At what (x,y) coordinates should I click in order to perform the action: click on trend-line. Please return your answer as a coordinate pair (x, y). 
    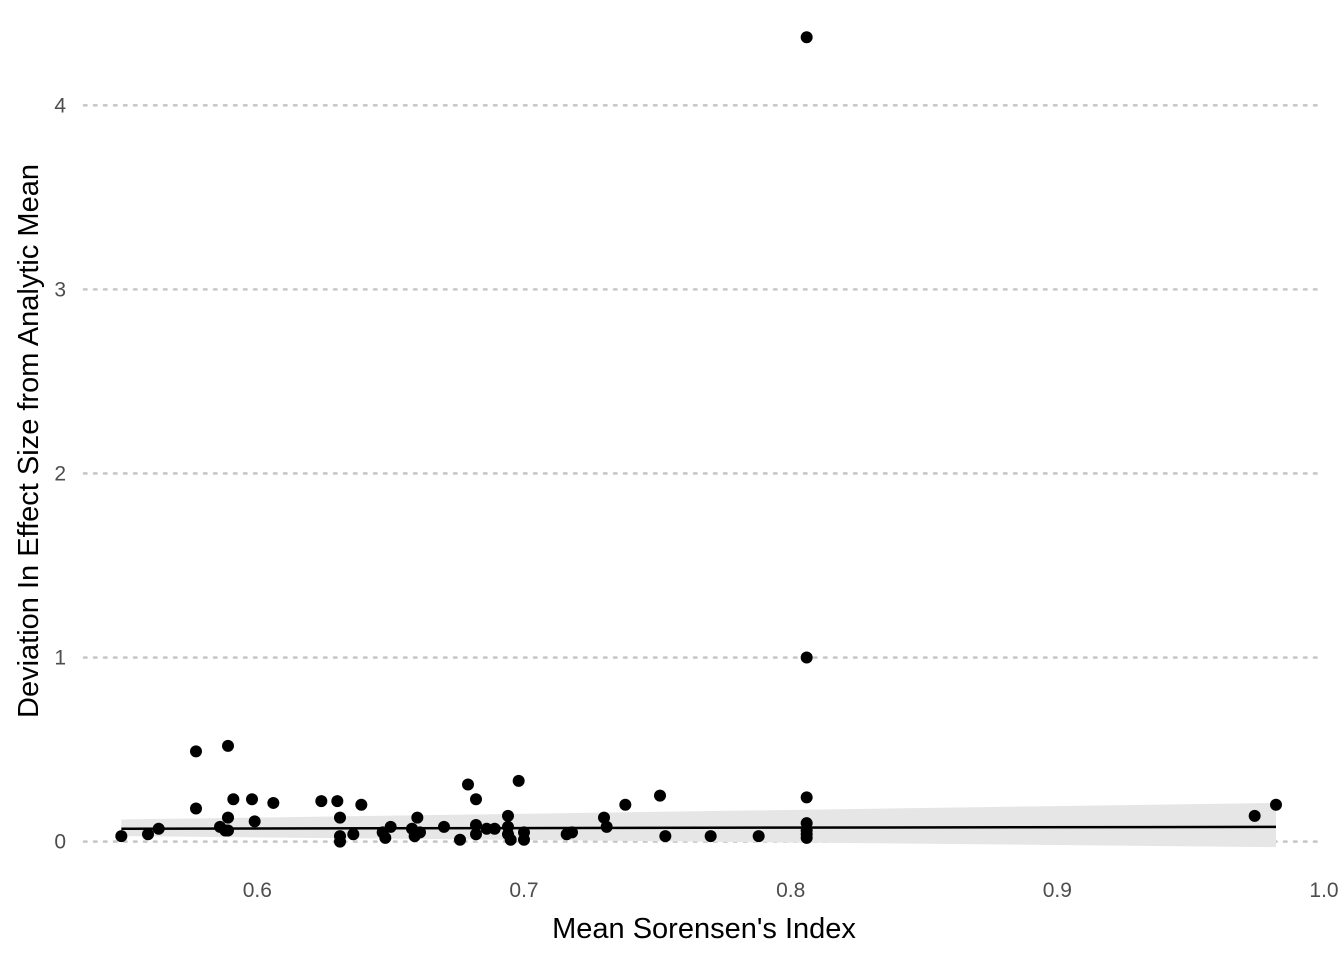
    Looking at the image, I should click on (699, 827).